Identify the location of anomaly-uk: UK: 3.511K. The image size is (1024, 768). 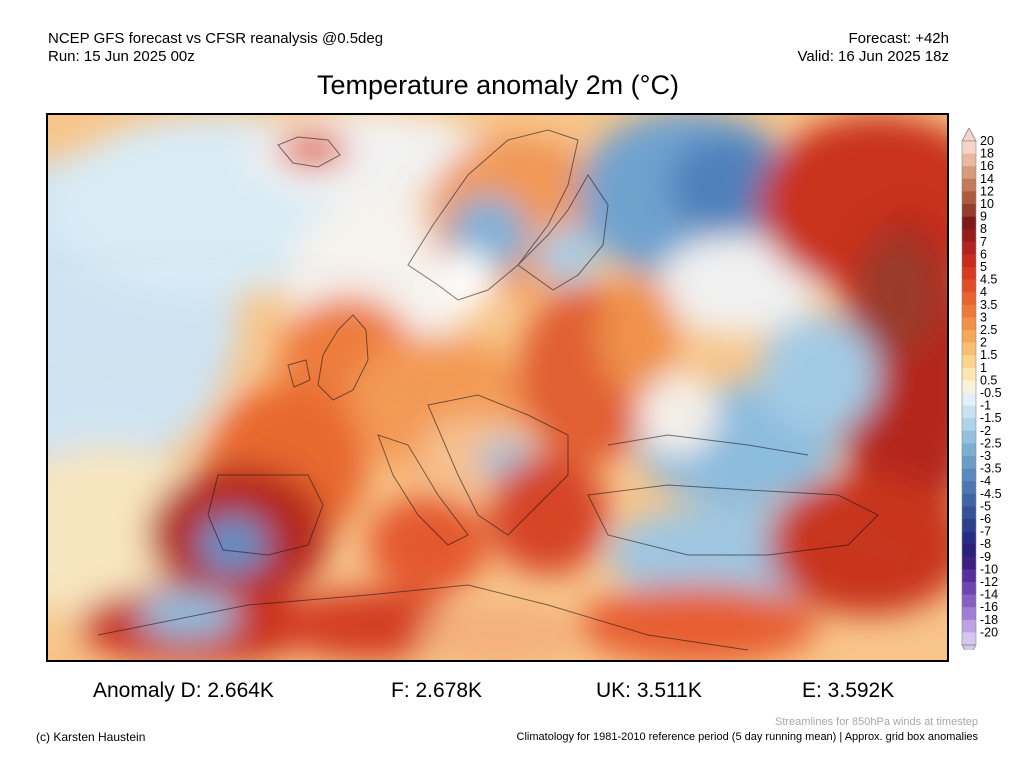
(649, 690).